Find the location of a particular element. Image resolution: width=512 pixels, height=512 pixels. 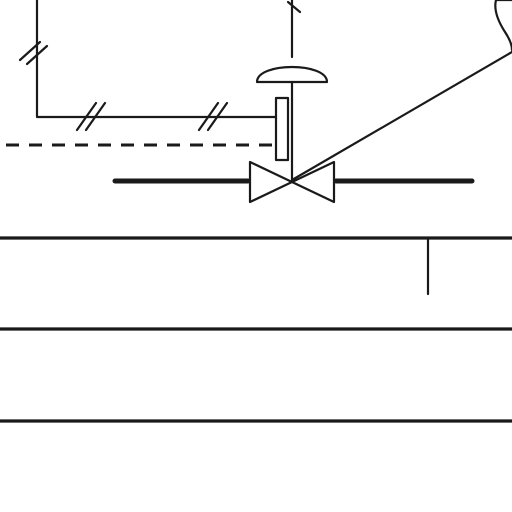

actuator-supply-line is located at coordinates (294, 29).